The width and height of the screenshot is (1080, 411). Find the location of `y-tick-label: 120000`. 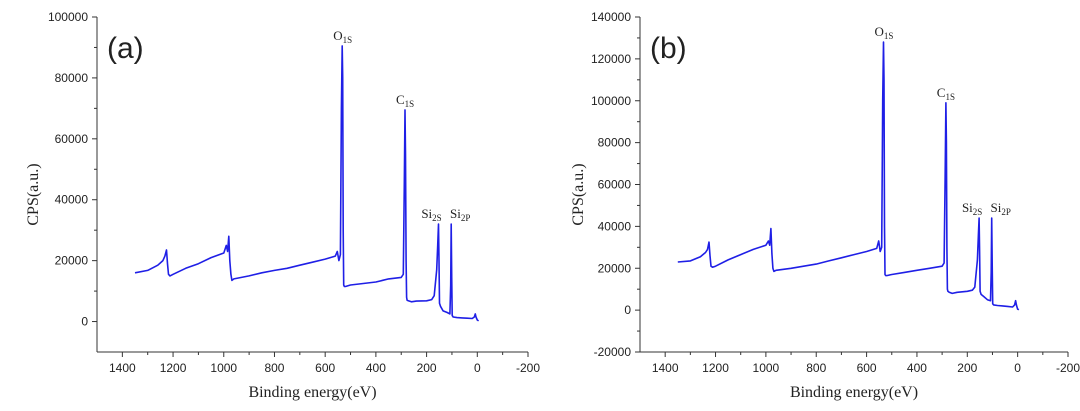

y-tick-label: 120000 is located at coordinates (611, 59).